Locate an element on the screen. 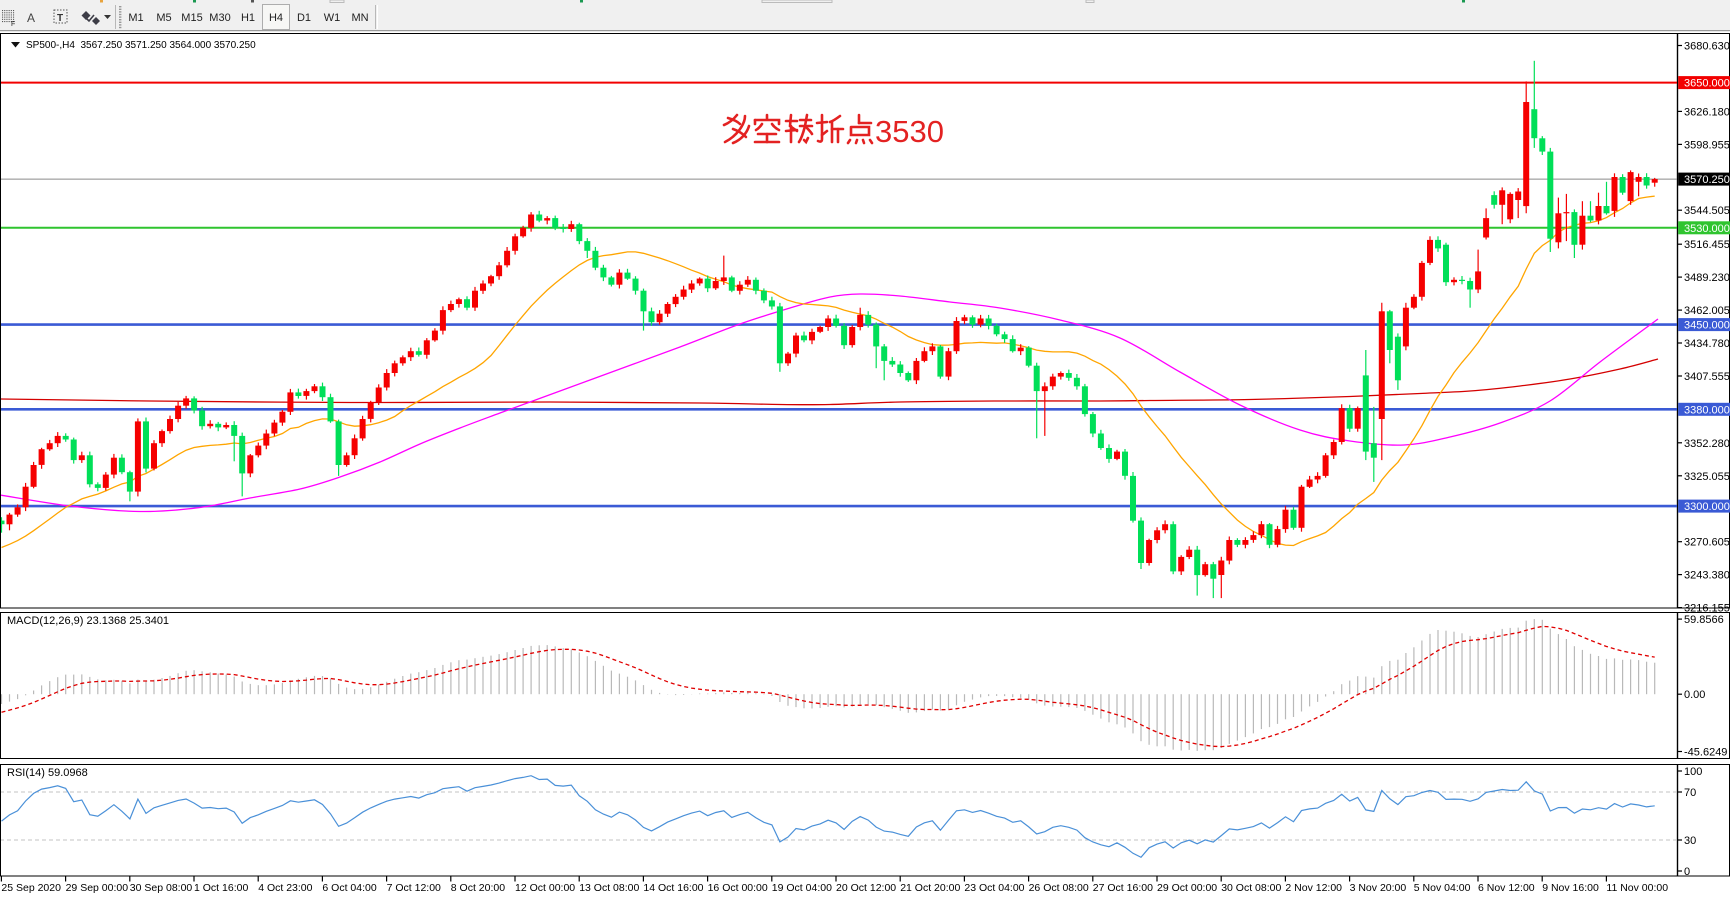  svg-text: 27 Oct 16:00 is located at coordinates (1123, 888).